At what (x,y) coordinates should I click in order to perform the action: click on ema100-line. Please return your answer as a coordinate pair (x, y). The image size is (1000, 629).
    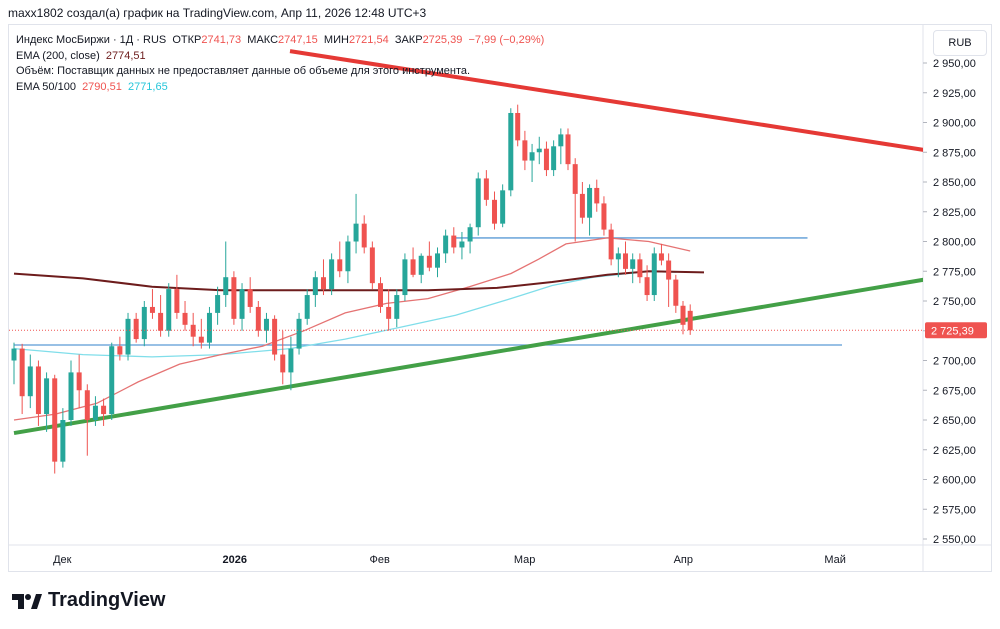
    Looking at the image, I should click on (345, 314).